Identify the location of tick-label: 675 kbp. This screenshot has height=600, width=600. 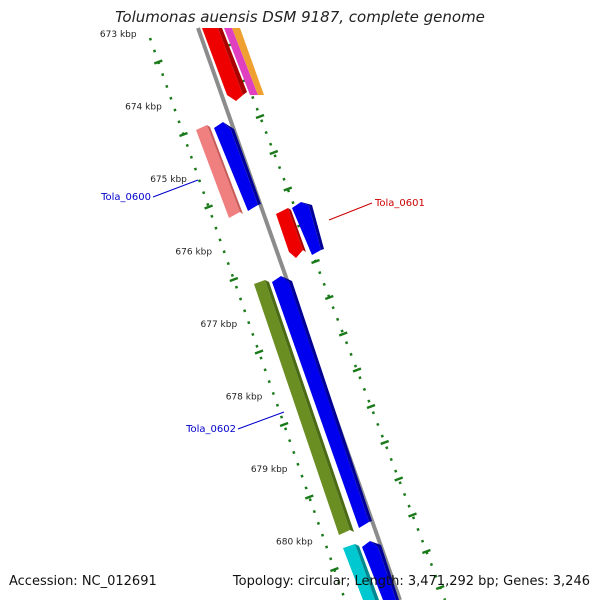
(168, 180).